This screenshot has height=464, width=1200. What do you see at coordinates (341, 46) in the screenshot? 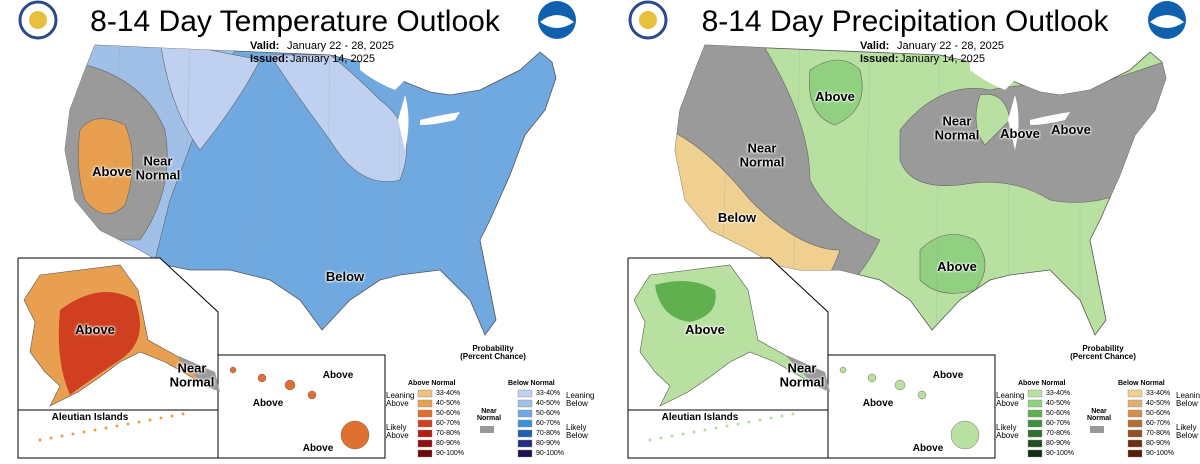
I see `valid-date: January 22 - 28, 2025` at bounding box center [341, 46].